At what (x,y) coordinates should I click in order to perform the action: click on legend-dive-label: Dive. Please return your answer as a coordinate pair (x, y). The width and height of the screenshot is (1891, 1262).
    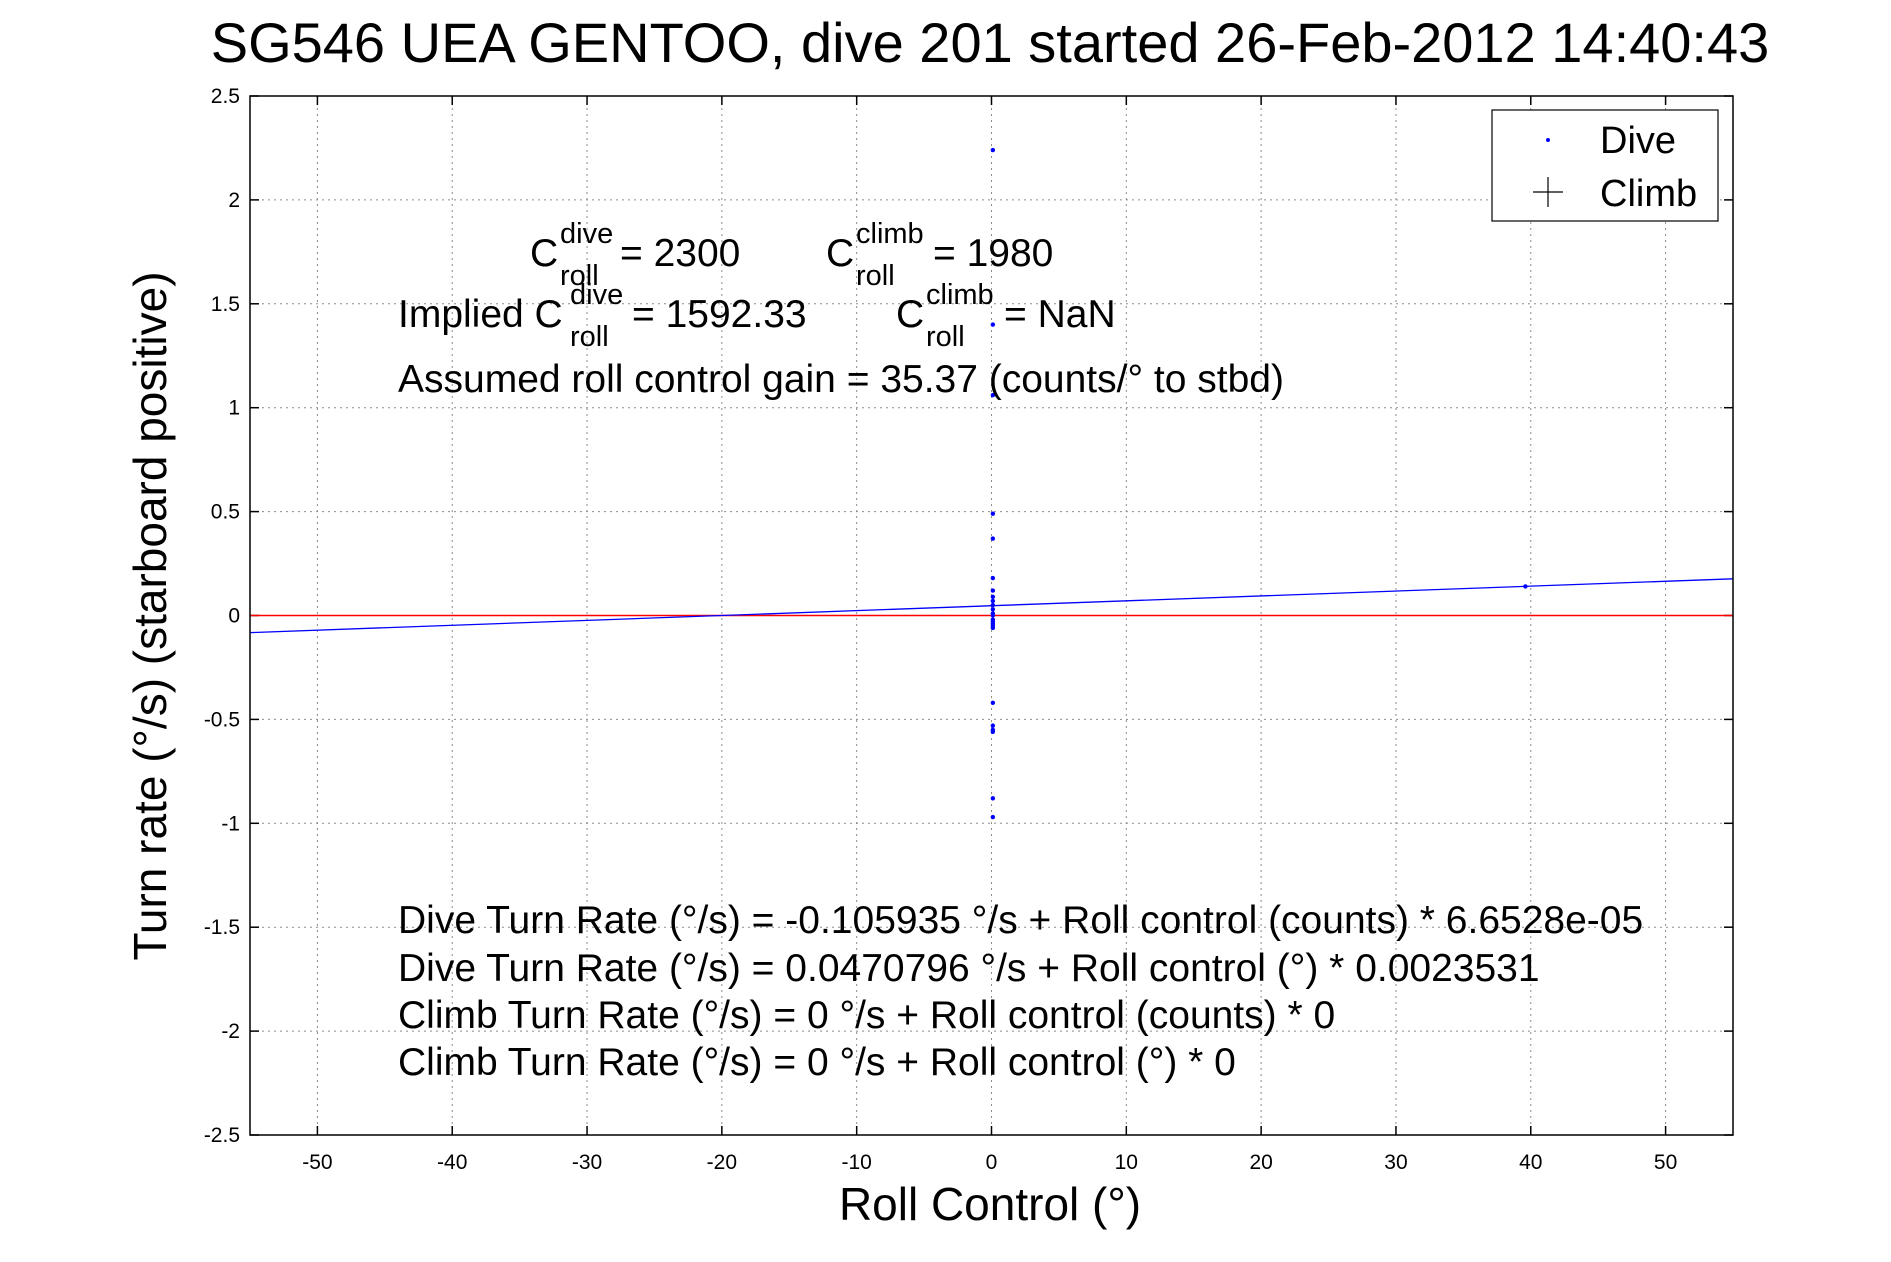
    Looking at the image, I should click on (1638, 141).